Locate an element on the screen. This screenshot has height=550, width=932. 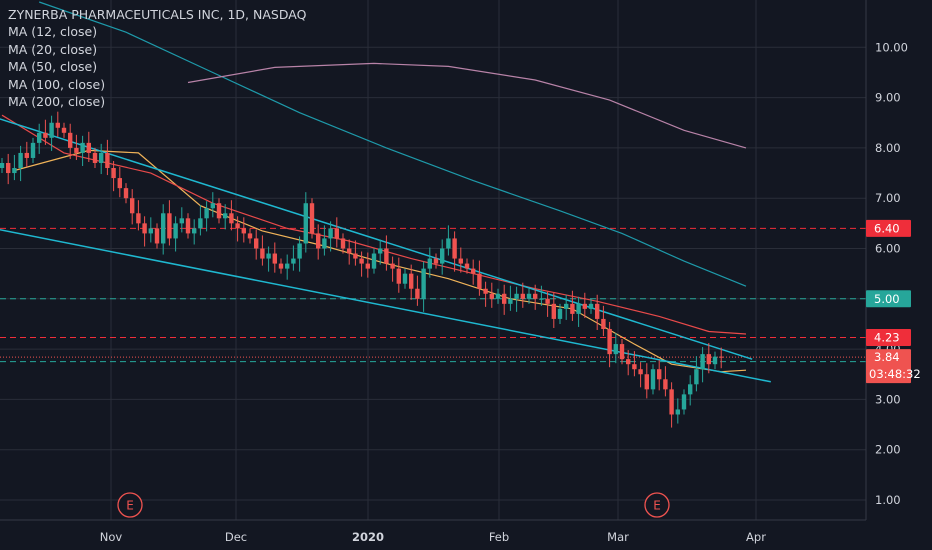
x-tick-label: 2020 is located at coordinates (368, 537).